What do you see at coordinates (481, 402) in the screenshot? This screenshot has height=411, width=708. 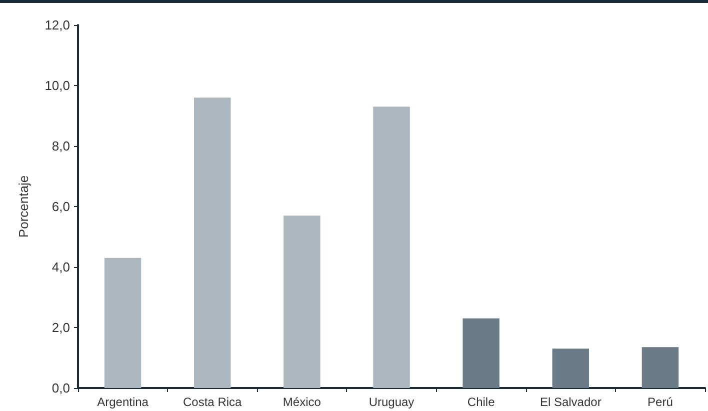 I see `x-tick-label: Chile` at bounding box center [481, 402].